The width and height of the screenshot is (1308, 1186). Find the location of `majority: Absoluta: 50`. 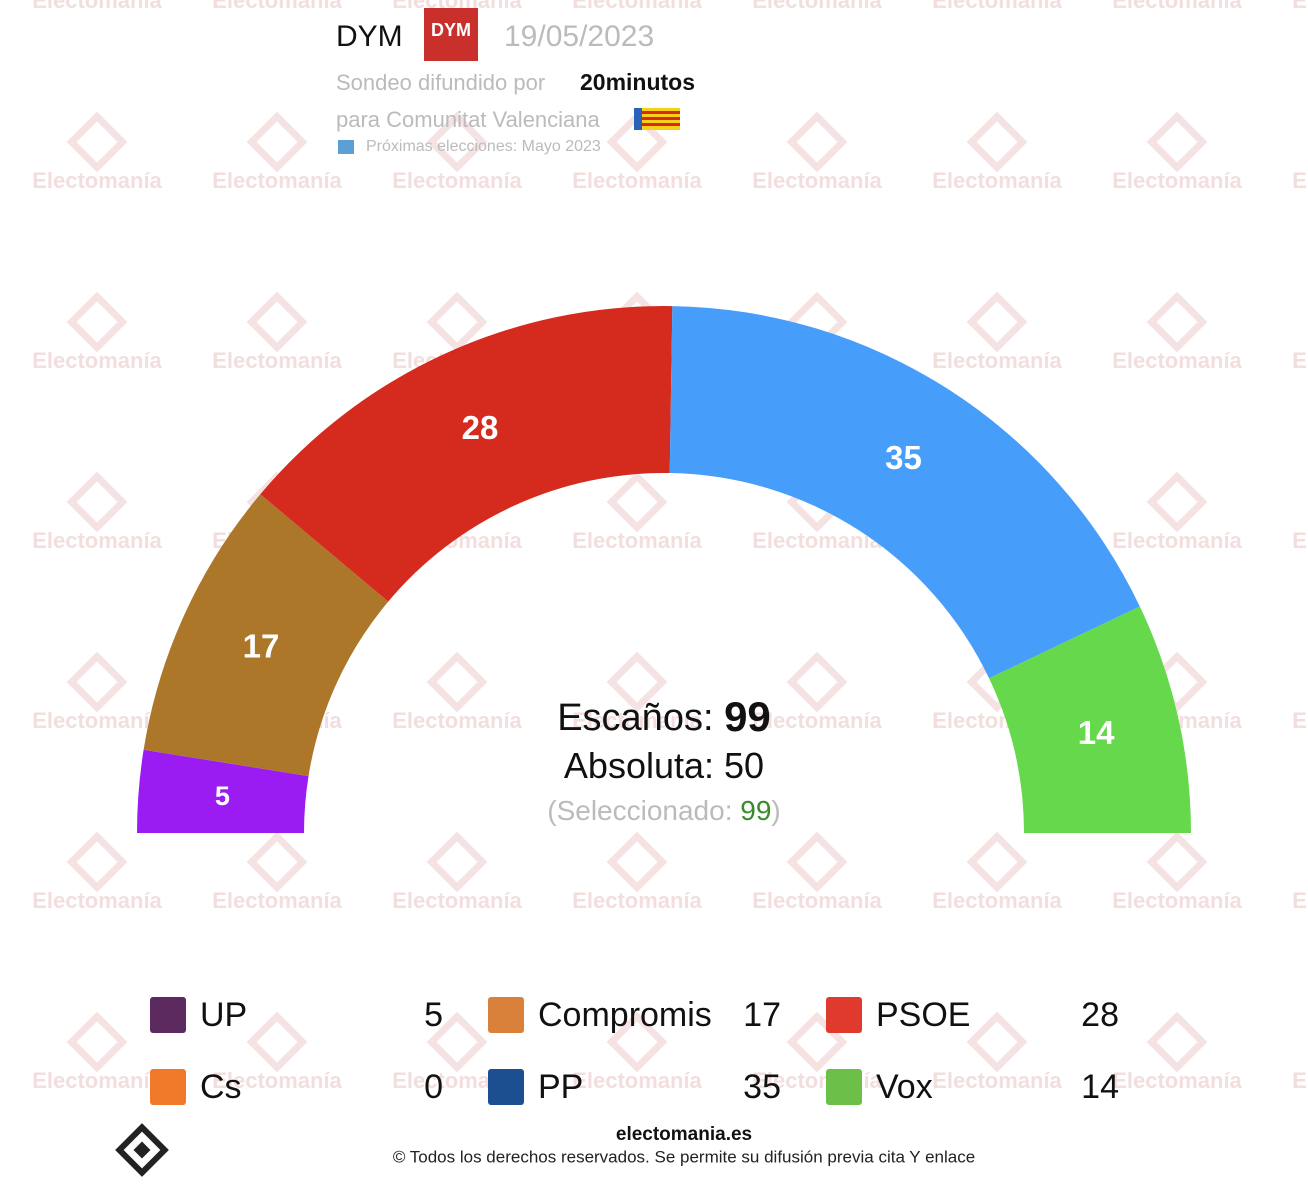

majority: Absoluta: 50 is located at coordinates (664, 765).